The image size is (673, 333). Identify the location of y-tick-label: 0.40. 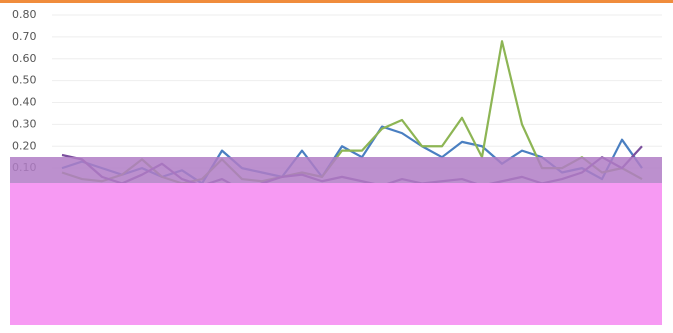
(24, 102).